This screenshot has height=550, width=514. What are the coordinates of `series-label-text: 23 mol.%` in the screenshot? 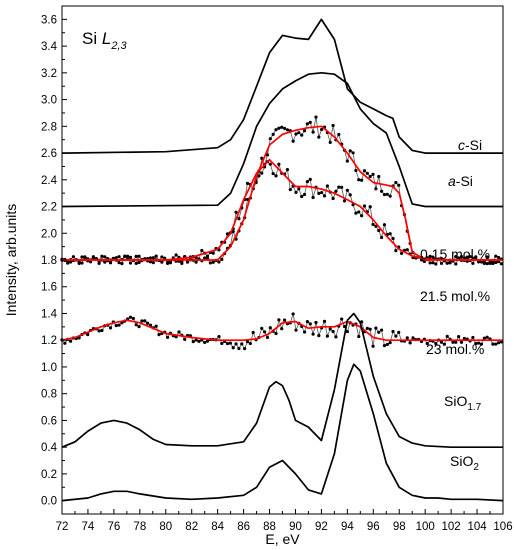 It's located at (455, 349).